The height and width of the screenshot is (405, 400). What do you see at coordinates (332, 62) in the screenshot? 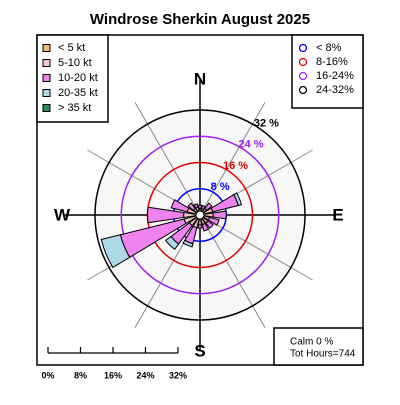
I see `ring-legend-label: 8-16%` at bounding box center [332, 62].